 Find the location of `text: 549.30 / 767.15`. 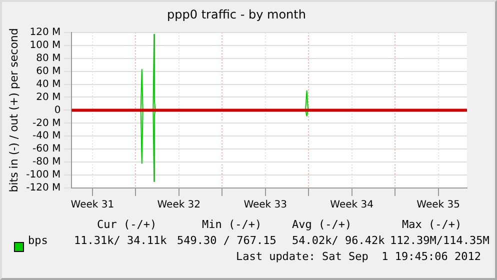

text: 549.30 / 767.15 is located at coordinates (226, 240).